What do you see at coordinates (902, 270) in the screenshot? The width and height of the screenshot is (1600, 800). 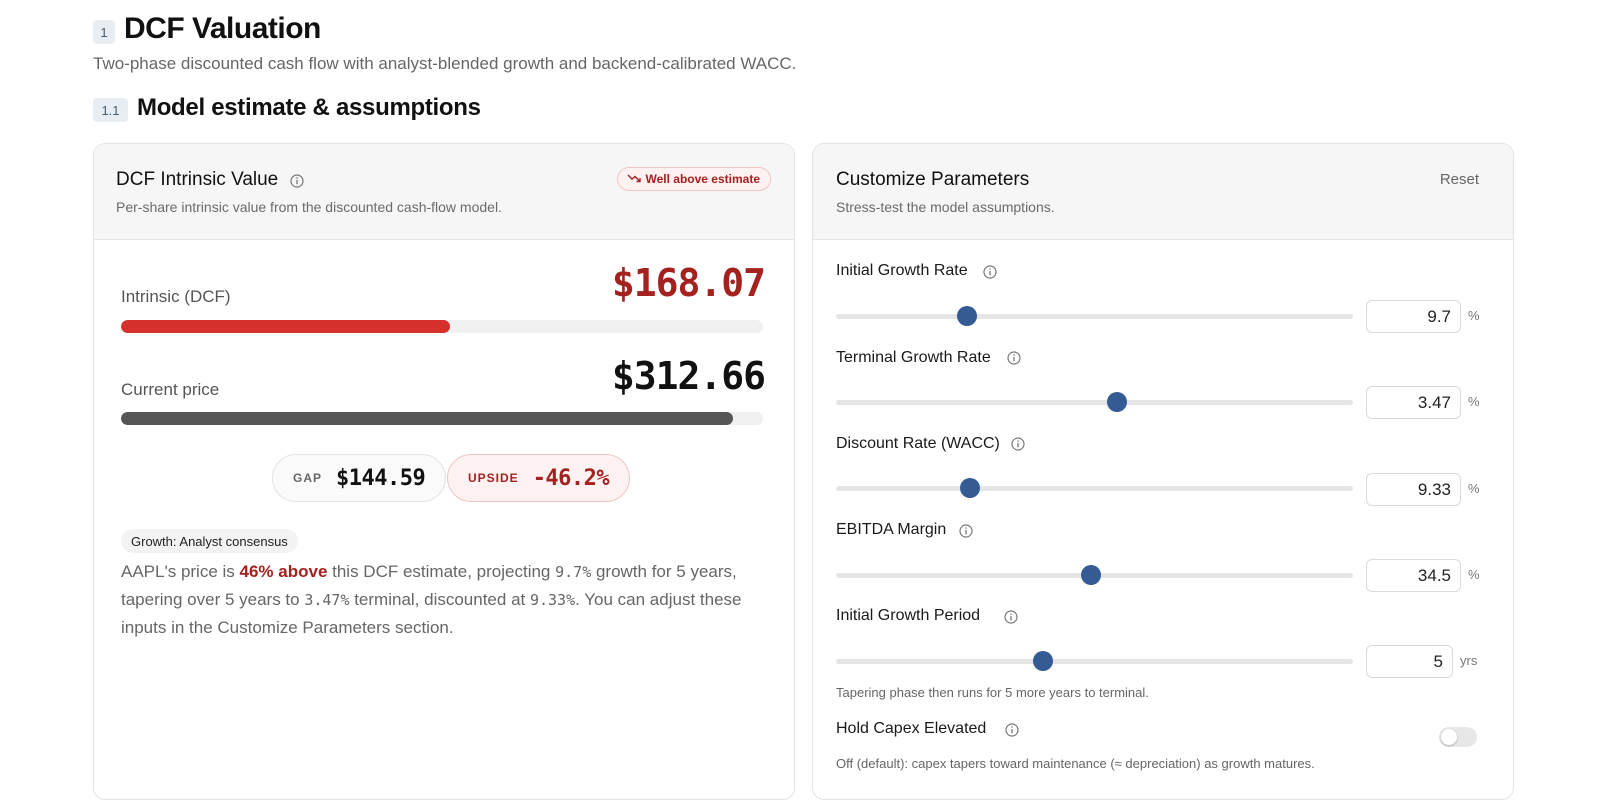 I see `initial-growth-label: Initial Growth Rate` at bounding box center [902, 270].